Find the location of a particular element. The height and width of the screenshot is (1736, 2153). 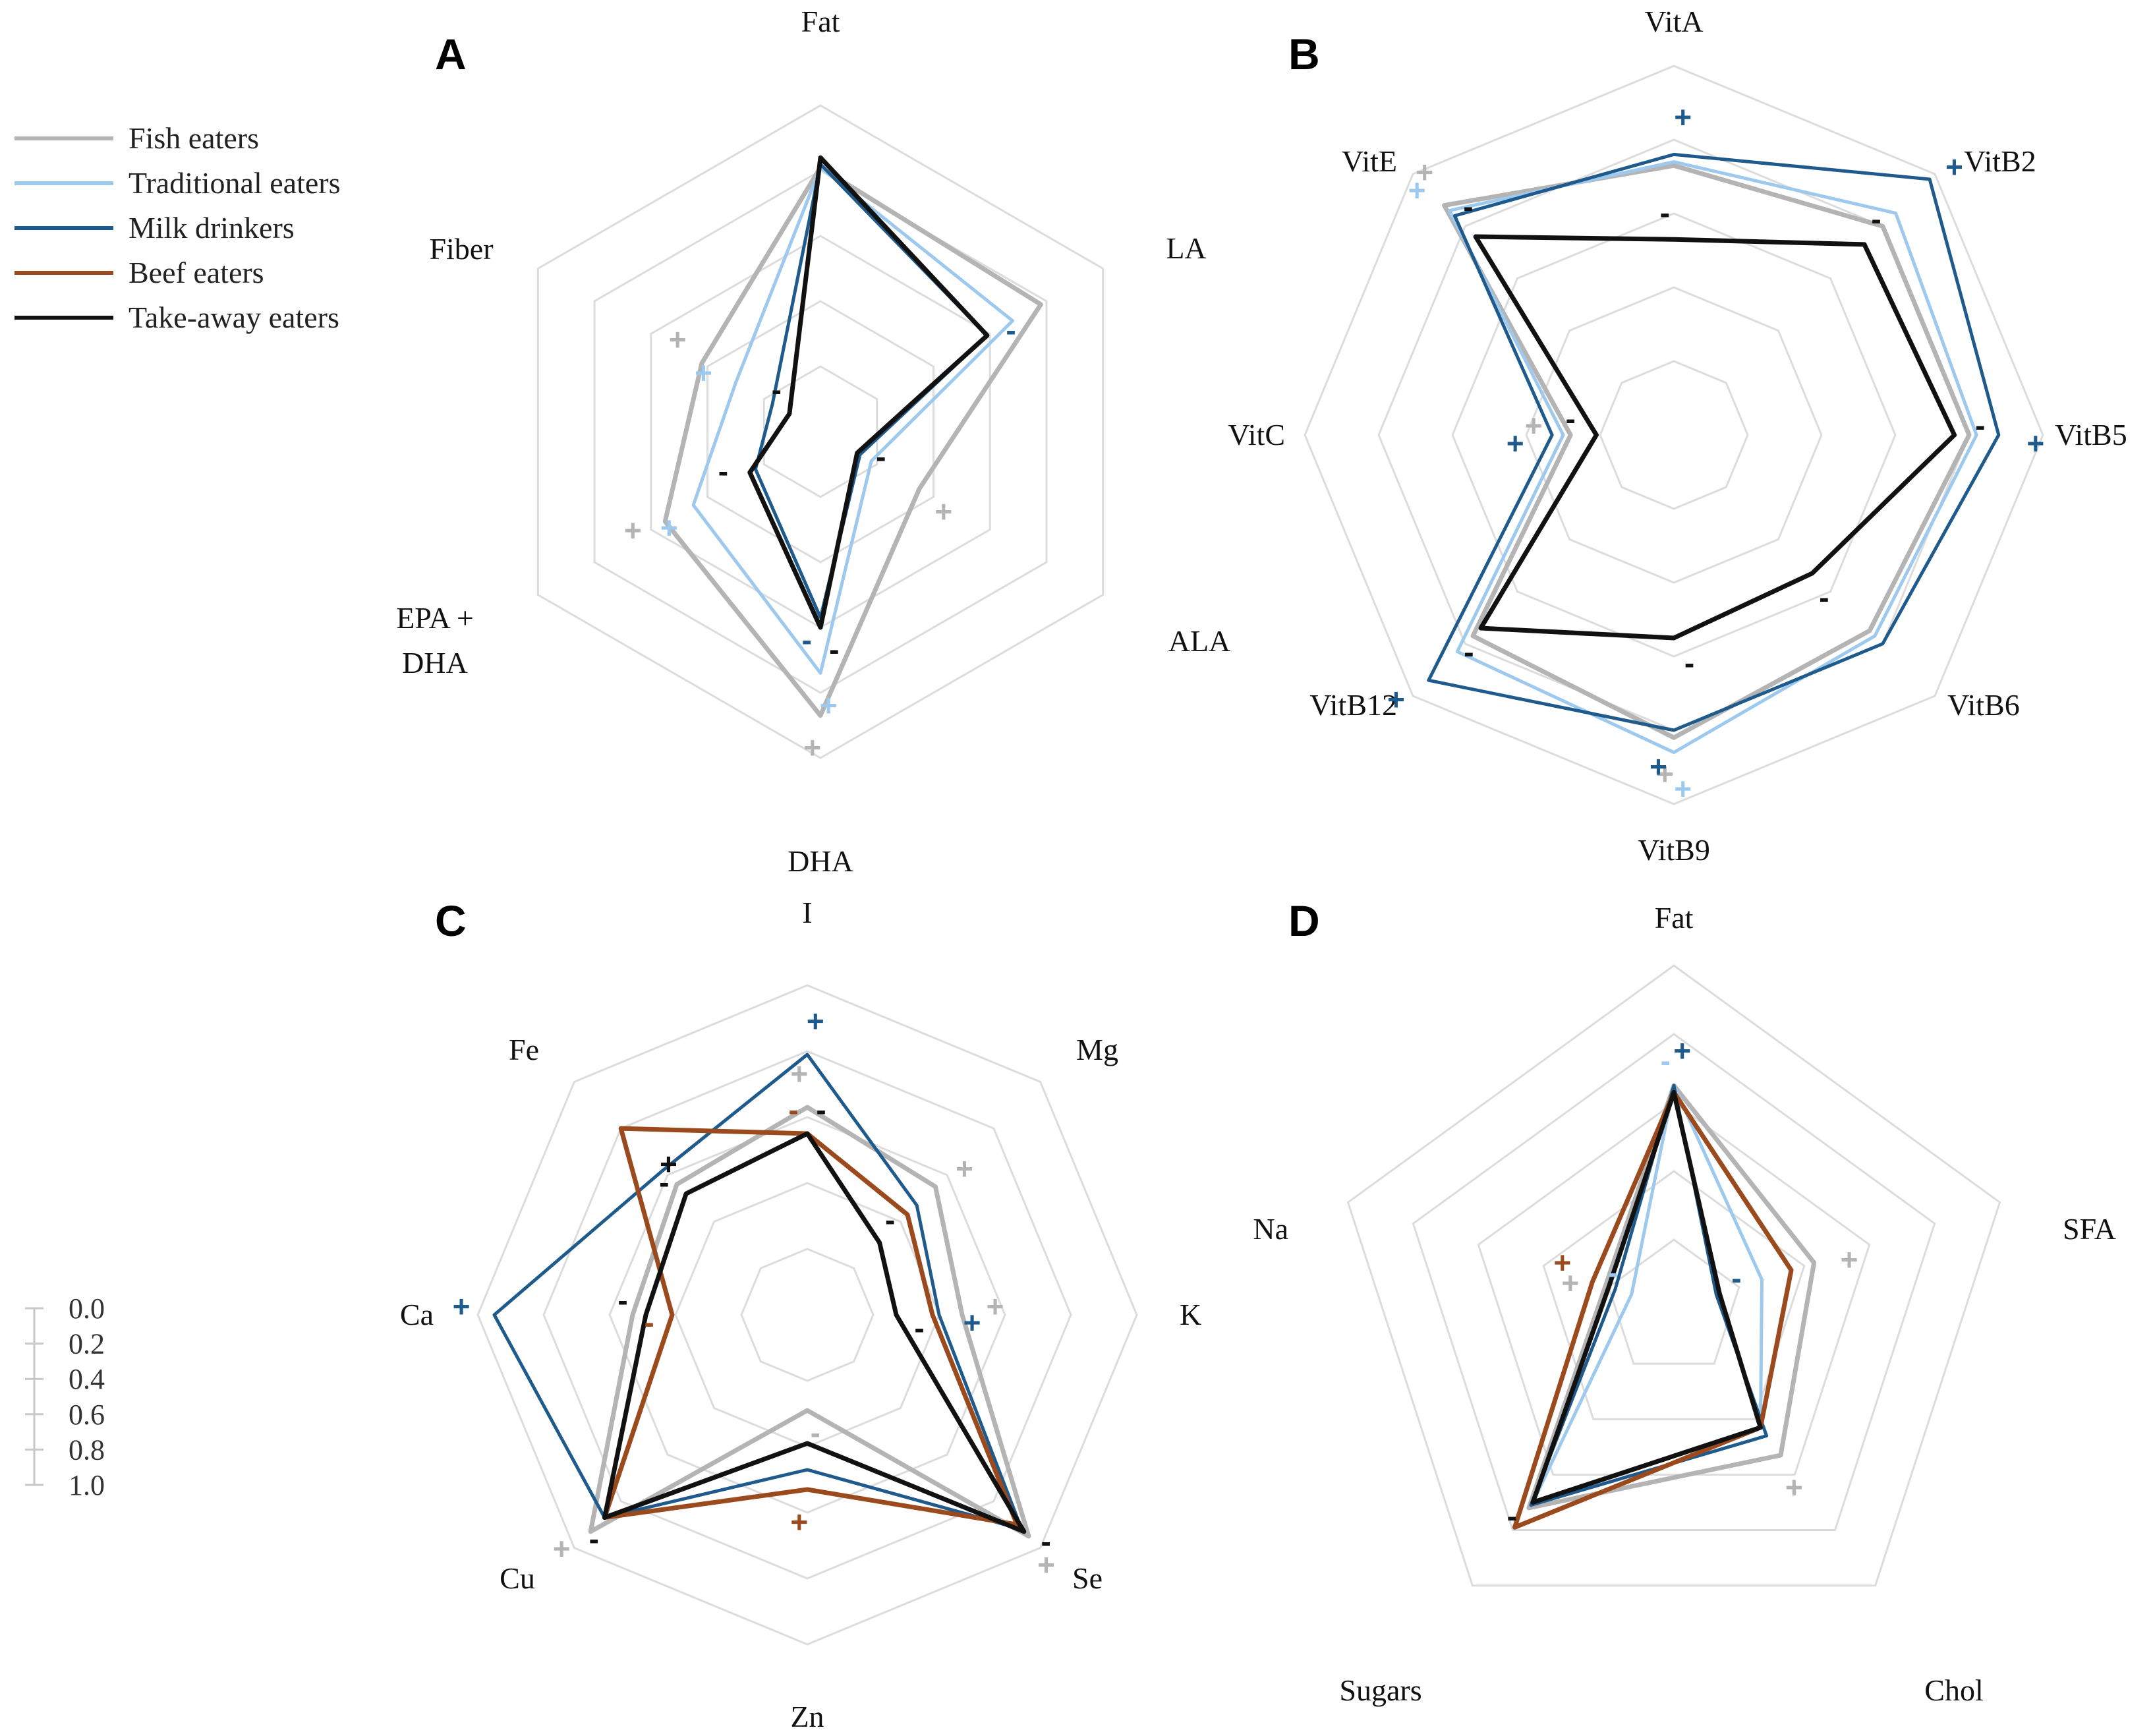

axis-label-vitb2: VitB2 is located at coordinates (2000, 161).